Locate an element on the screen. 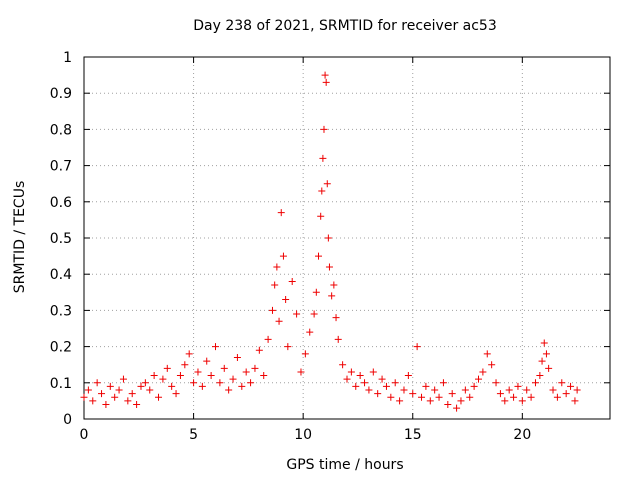  y-tick-label: 0.6 is located at coordinates (61, 203).